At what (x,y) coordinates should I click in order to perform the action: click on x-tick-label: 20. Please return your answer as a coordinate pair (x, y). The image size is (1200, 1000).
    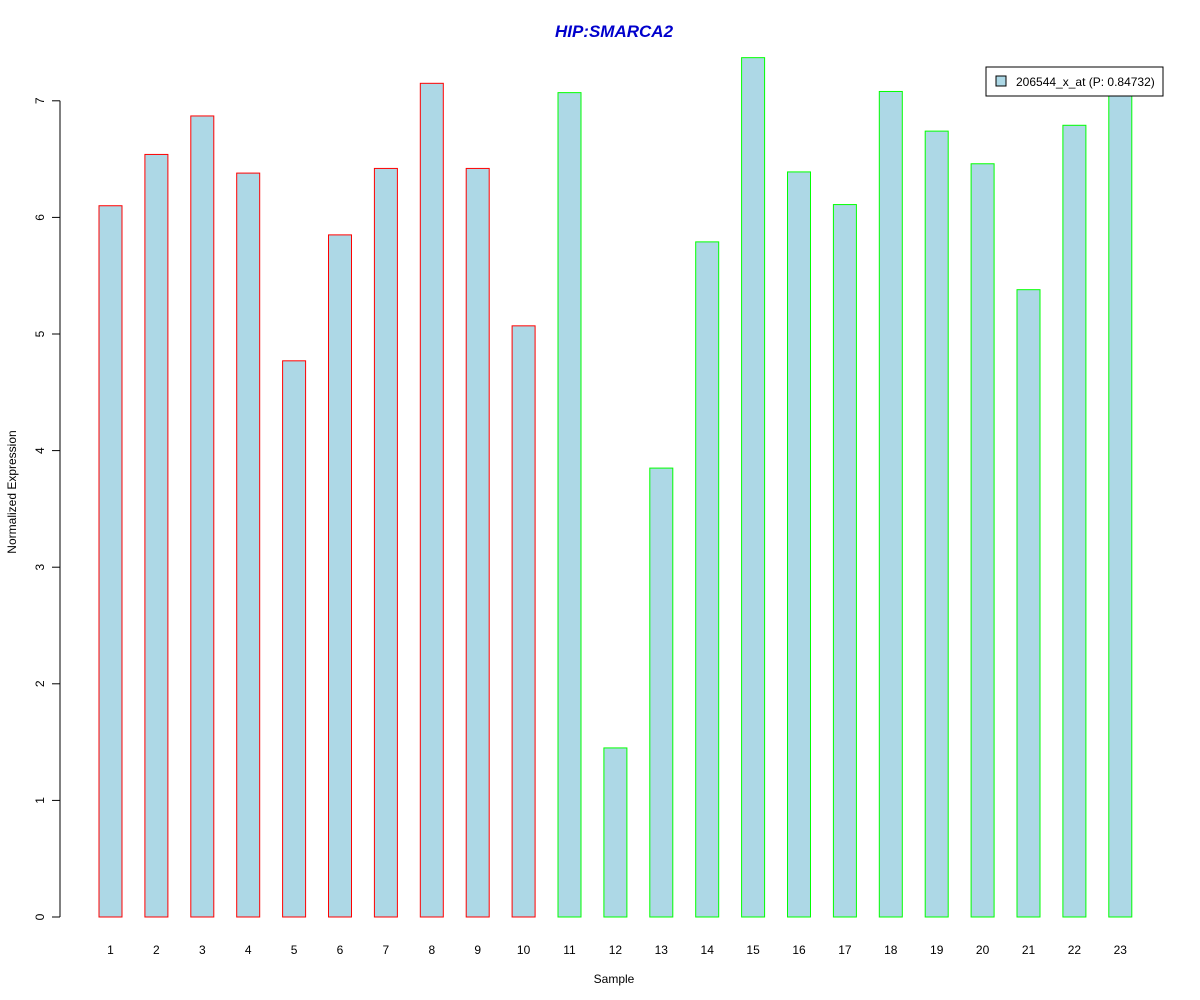
    Looking at the image, I should click on (983, 950).